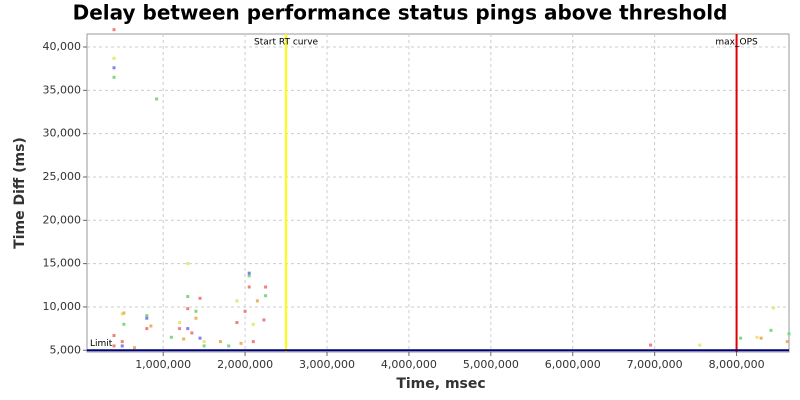  I want to click on x-tick-label: 6,000,000, so click(573, 364).